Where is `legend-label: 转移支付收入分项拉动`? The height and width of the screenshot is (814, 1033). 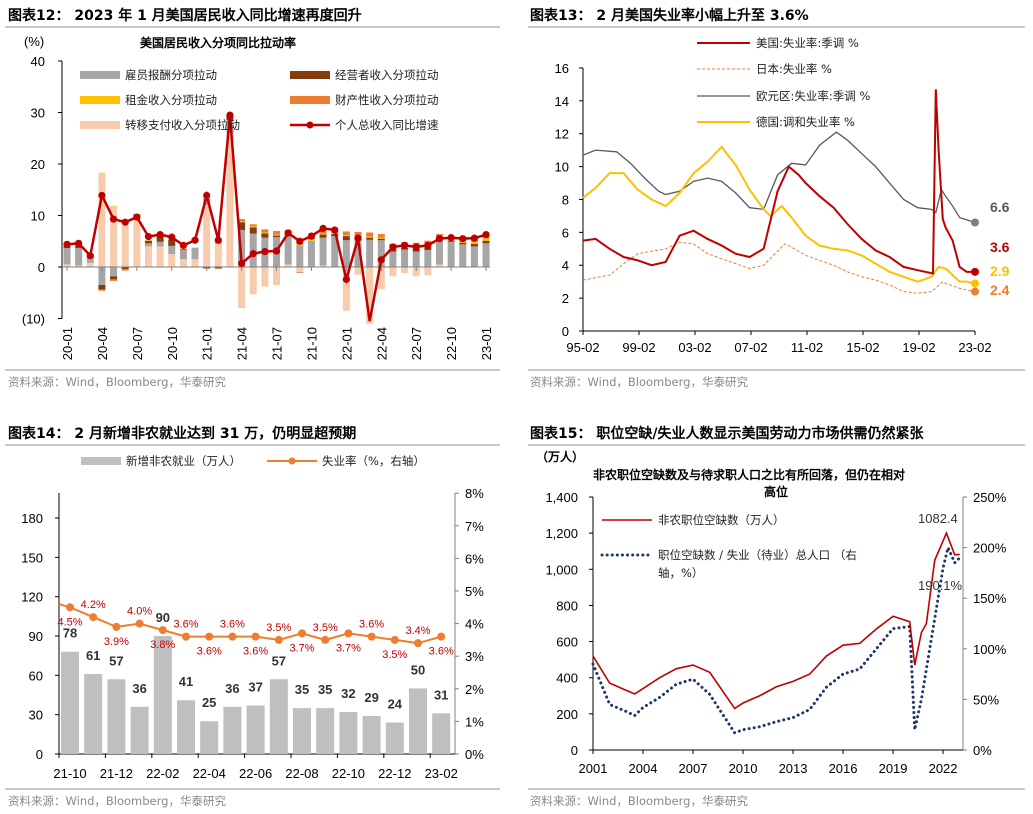 legend-label: 转移支付收入分项拉动 is located at coordinates (182, 125).